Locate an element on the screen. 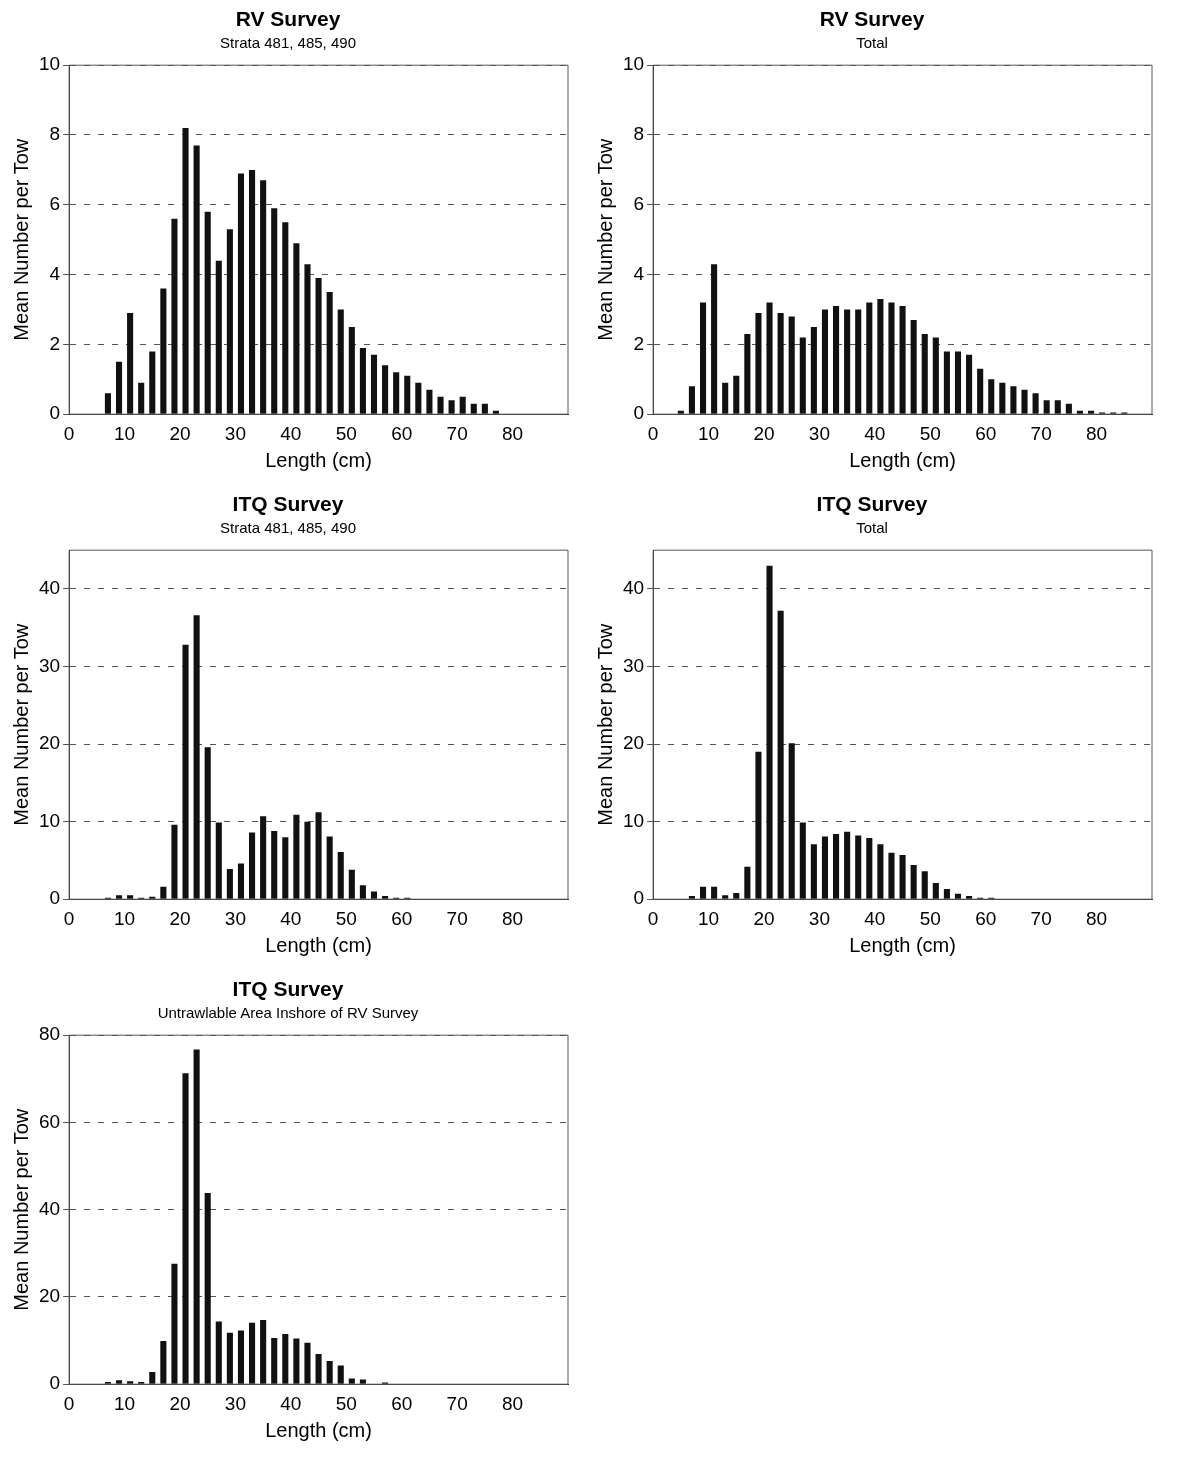 The image size is (1188, 1478). chart-subtitle: Total is located at coordinates (872, 43).